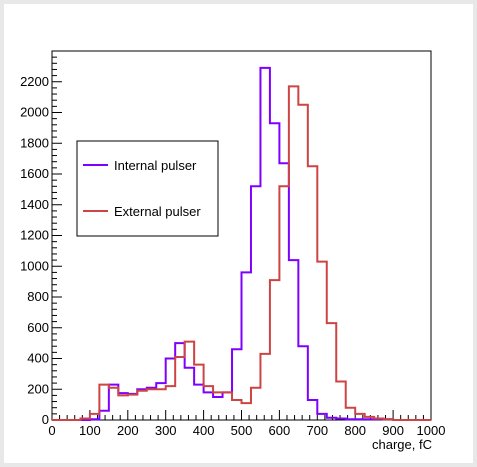 The image size is (477, 467). What do you see at coordinates (166, 430) in the screenshot?
I see `x-tick-label: 300` at bounding box center [166, 430].